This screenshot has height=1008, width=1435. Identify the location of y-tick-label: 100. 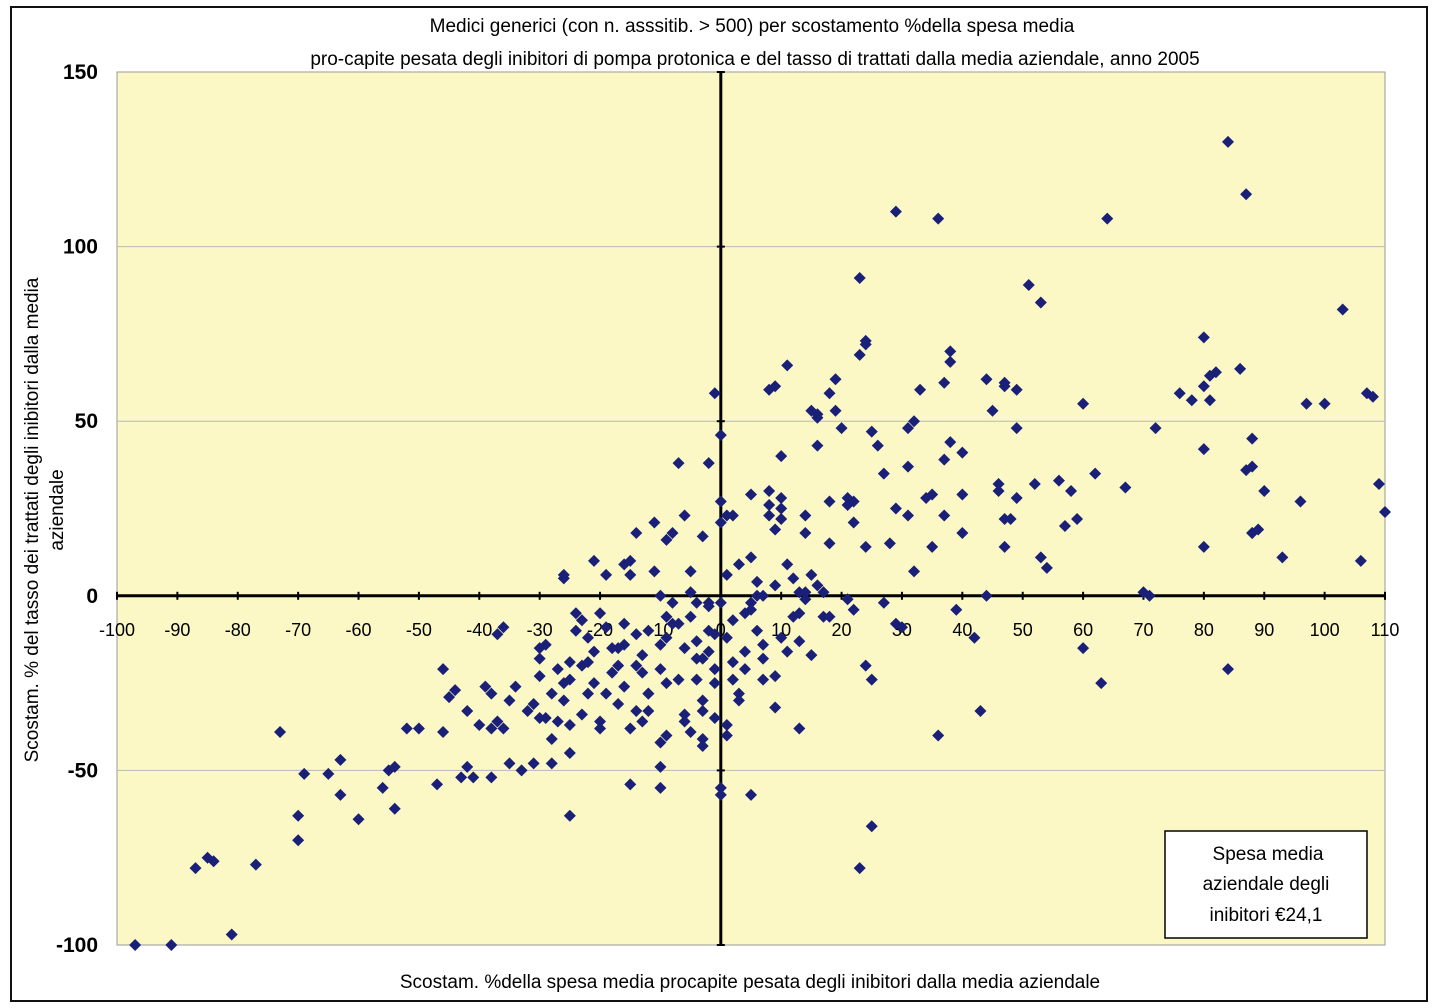
(80, 247).